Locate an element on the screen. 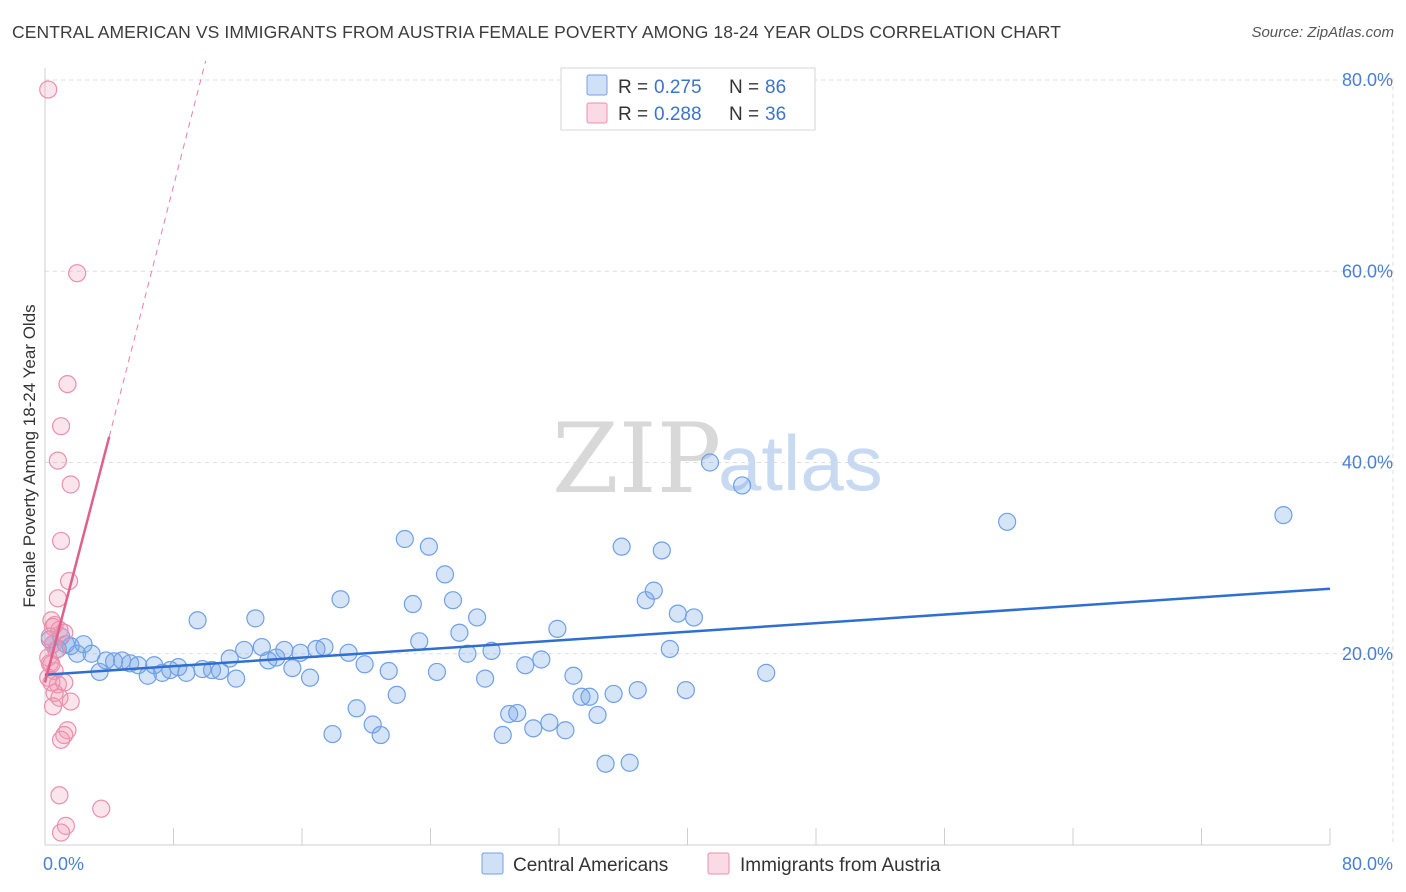 This screenshot has height=892, width=1406. legend-bottom-swatch-blue is located at coordinates (492, 863).